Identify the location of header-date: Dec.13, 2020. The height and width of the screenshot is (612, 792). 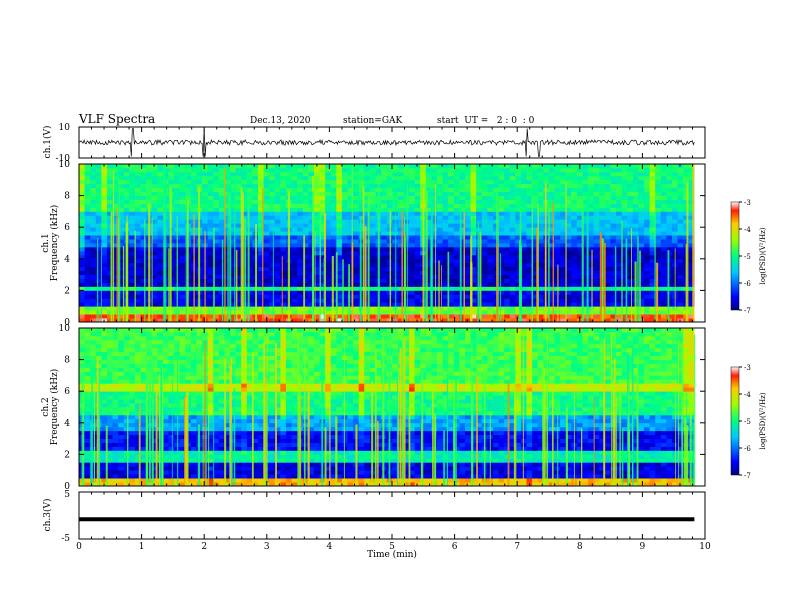
(280, 121).